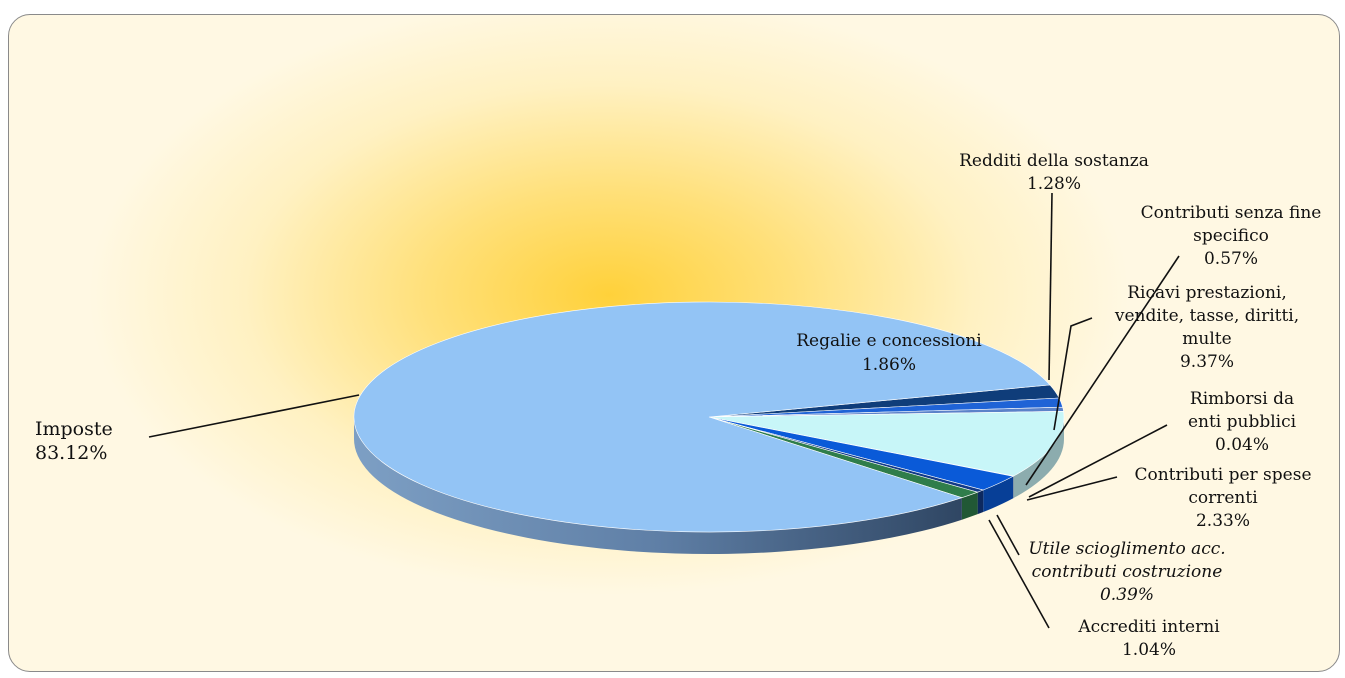 The image size is (1345, 678). Describe the element at coordinates (71, 453) in the screenshot. I see `label-imposte-value: 83.12%` at that location.